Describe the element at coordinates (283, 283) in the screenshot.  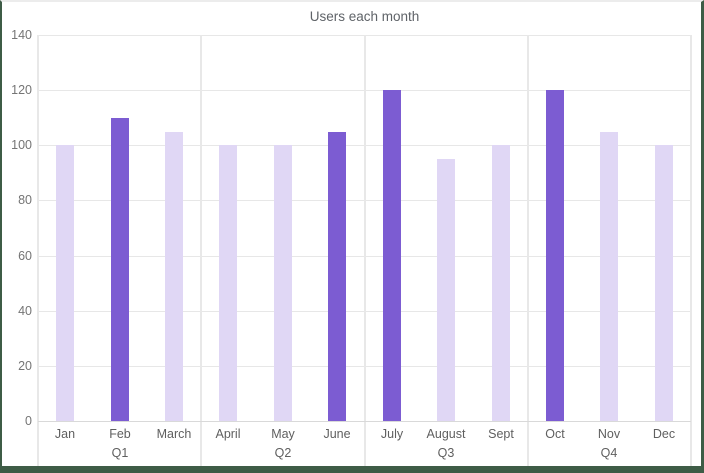
I see `bar-may` at that location.